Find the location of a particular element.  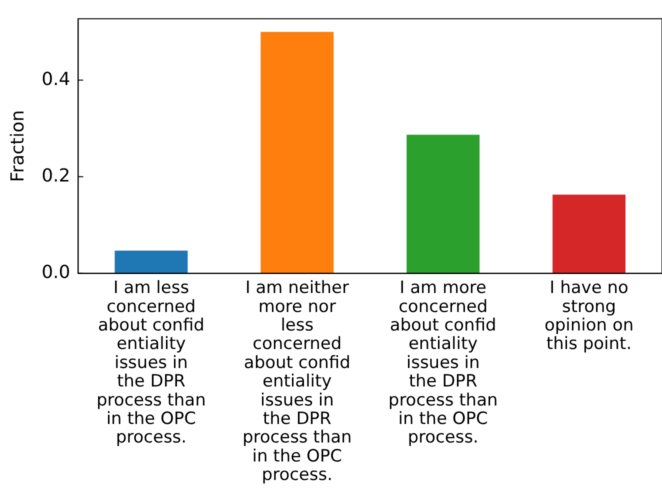

y-tick-label: 0.0 is located at coordinates (56, 272).